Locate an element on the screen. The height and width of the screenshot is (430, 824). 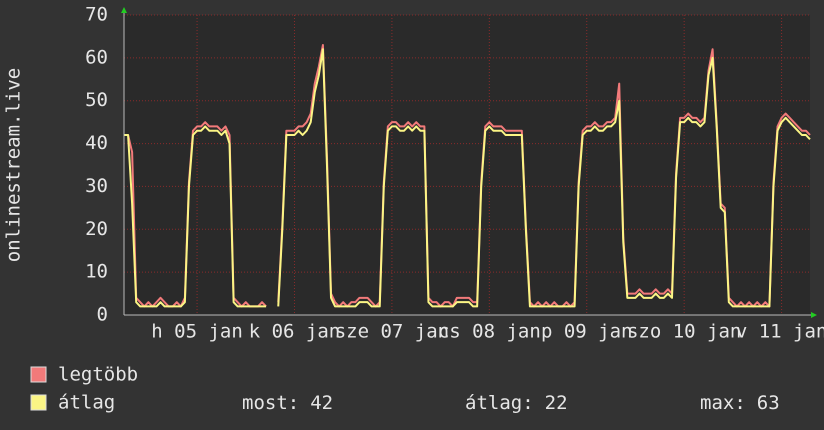
stat-value: 42 is located at coordinates (321, 403).